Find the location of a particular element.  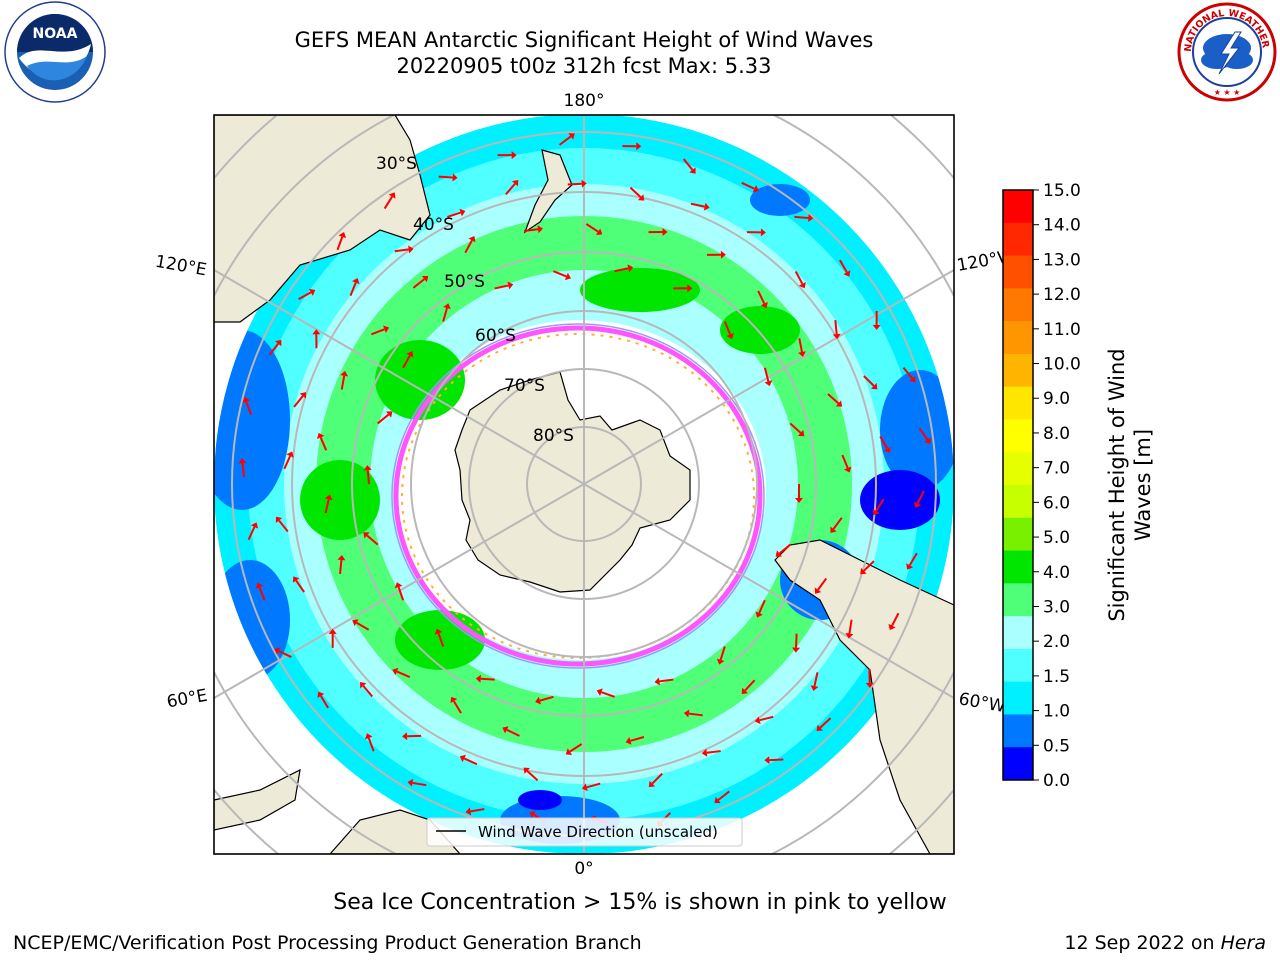

noaa-logo-text: NOAA is located at coordinates (55, 34).